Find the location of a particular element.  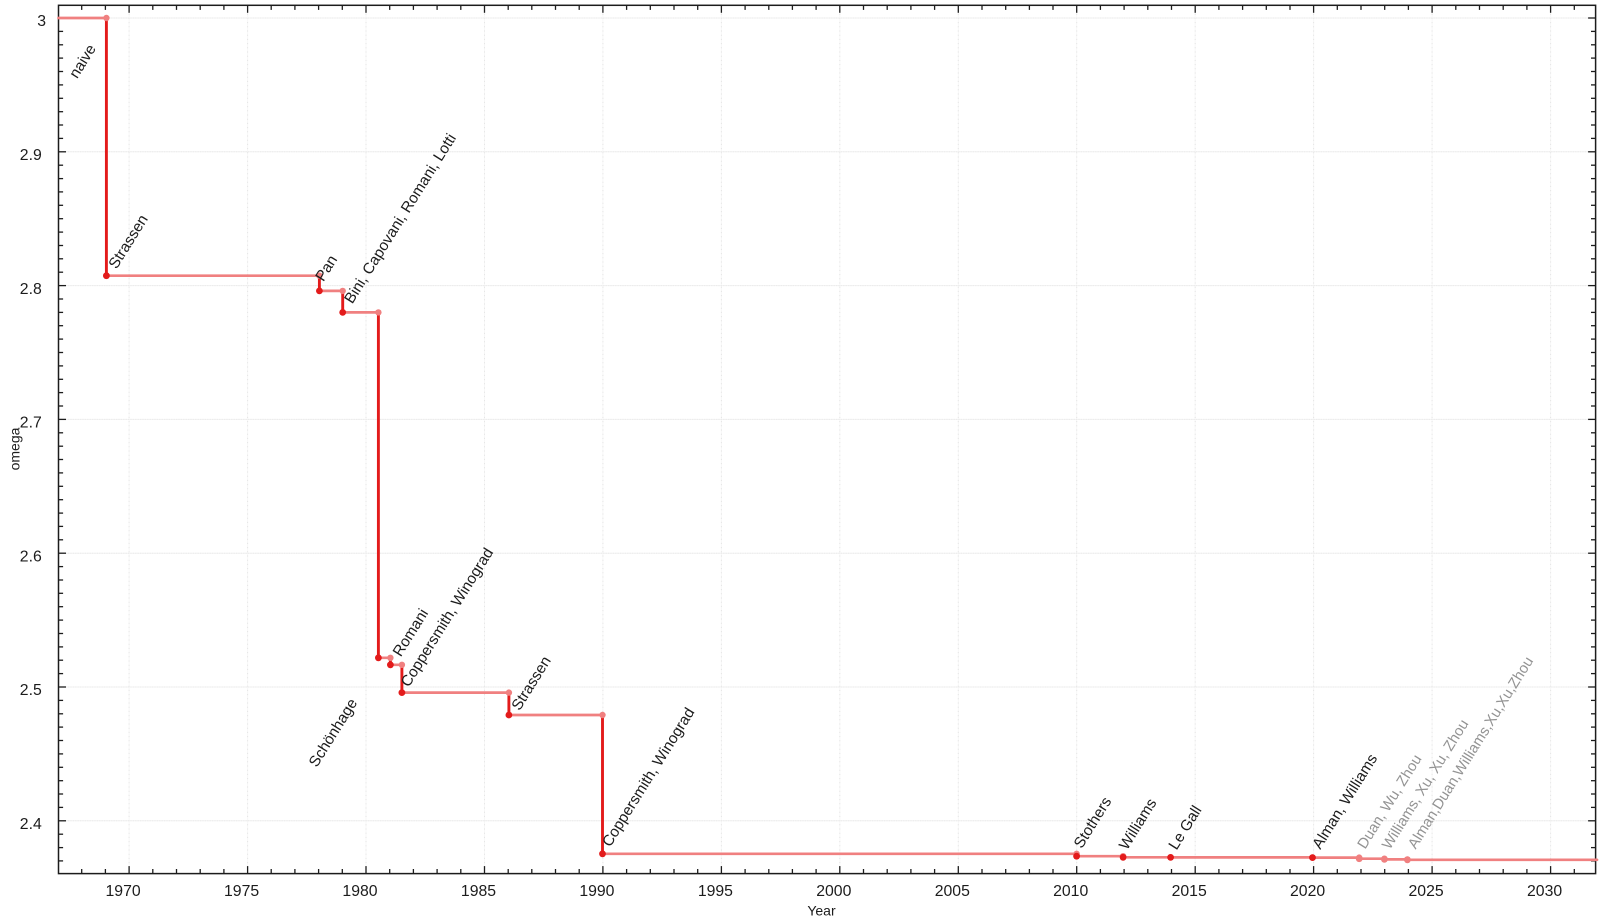

svg-text: 2.6 is located at coordinates (31, 556).